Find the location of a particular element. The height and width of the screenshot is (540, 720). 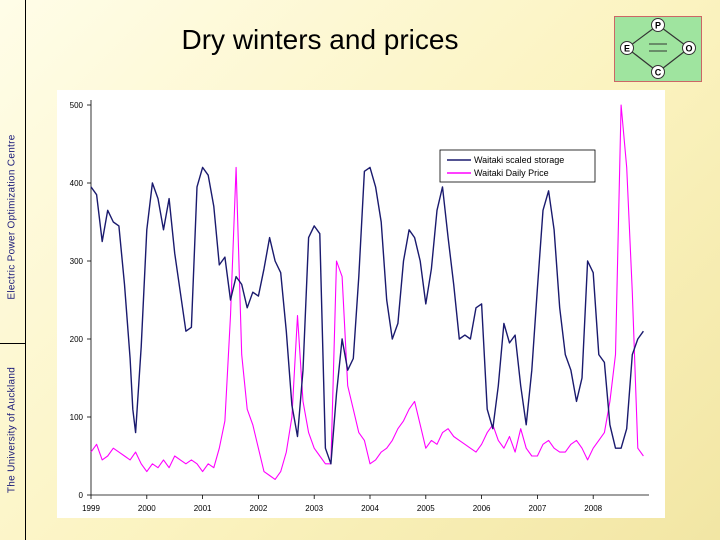

y-tick-label: 300 is located at coordinates (77, 261).